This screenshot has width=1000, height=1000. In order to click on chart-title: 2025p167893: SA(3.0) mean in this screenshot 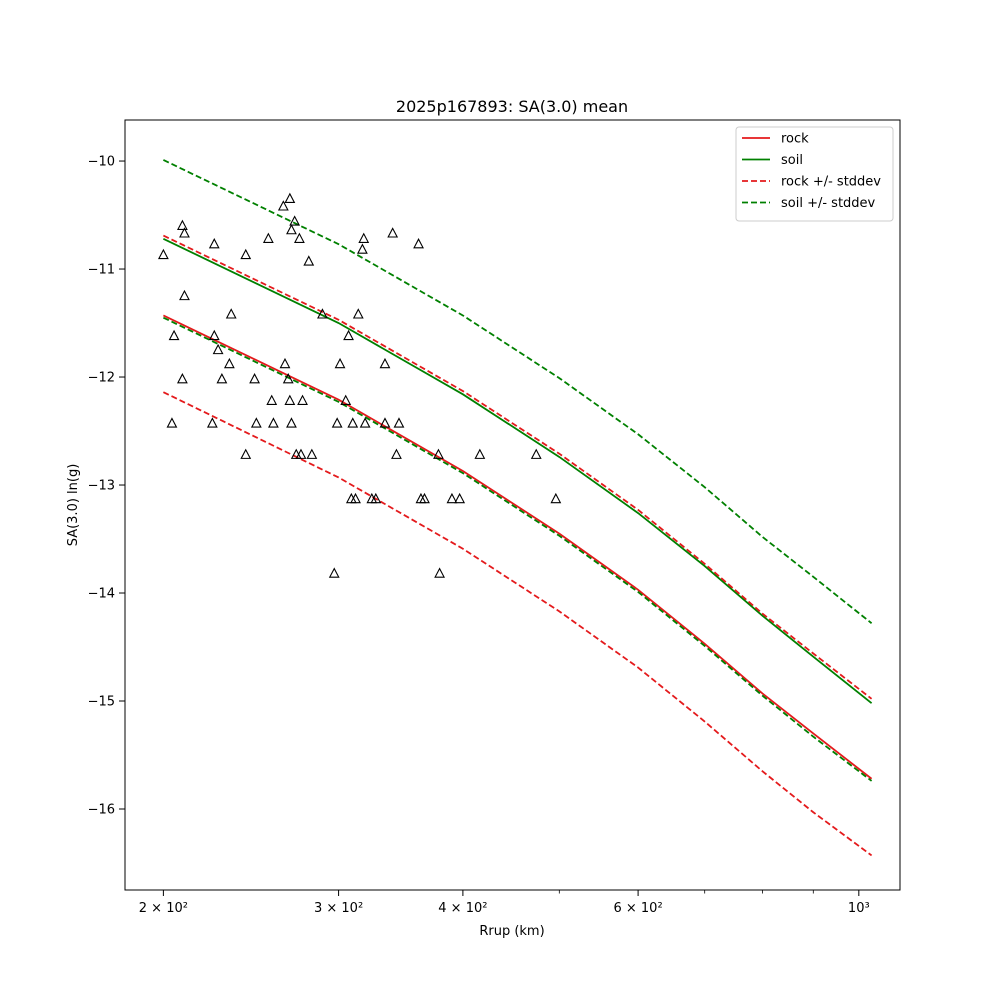, I will do `click(512, 106)`.